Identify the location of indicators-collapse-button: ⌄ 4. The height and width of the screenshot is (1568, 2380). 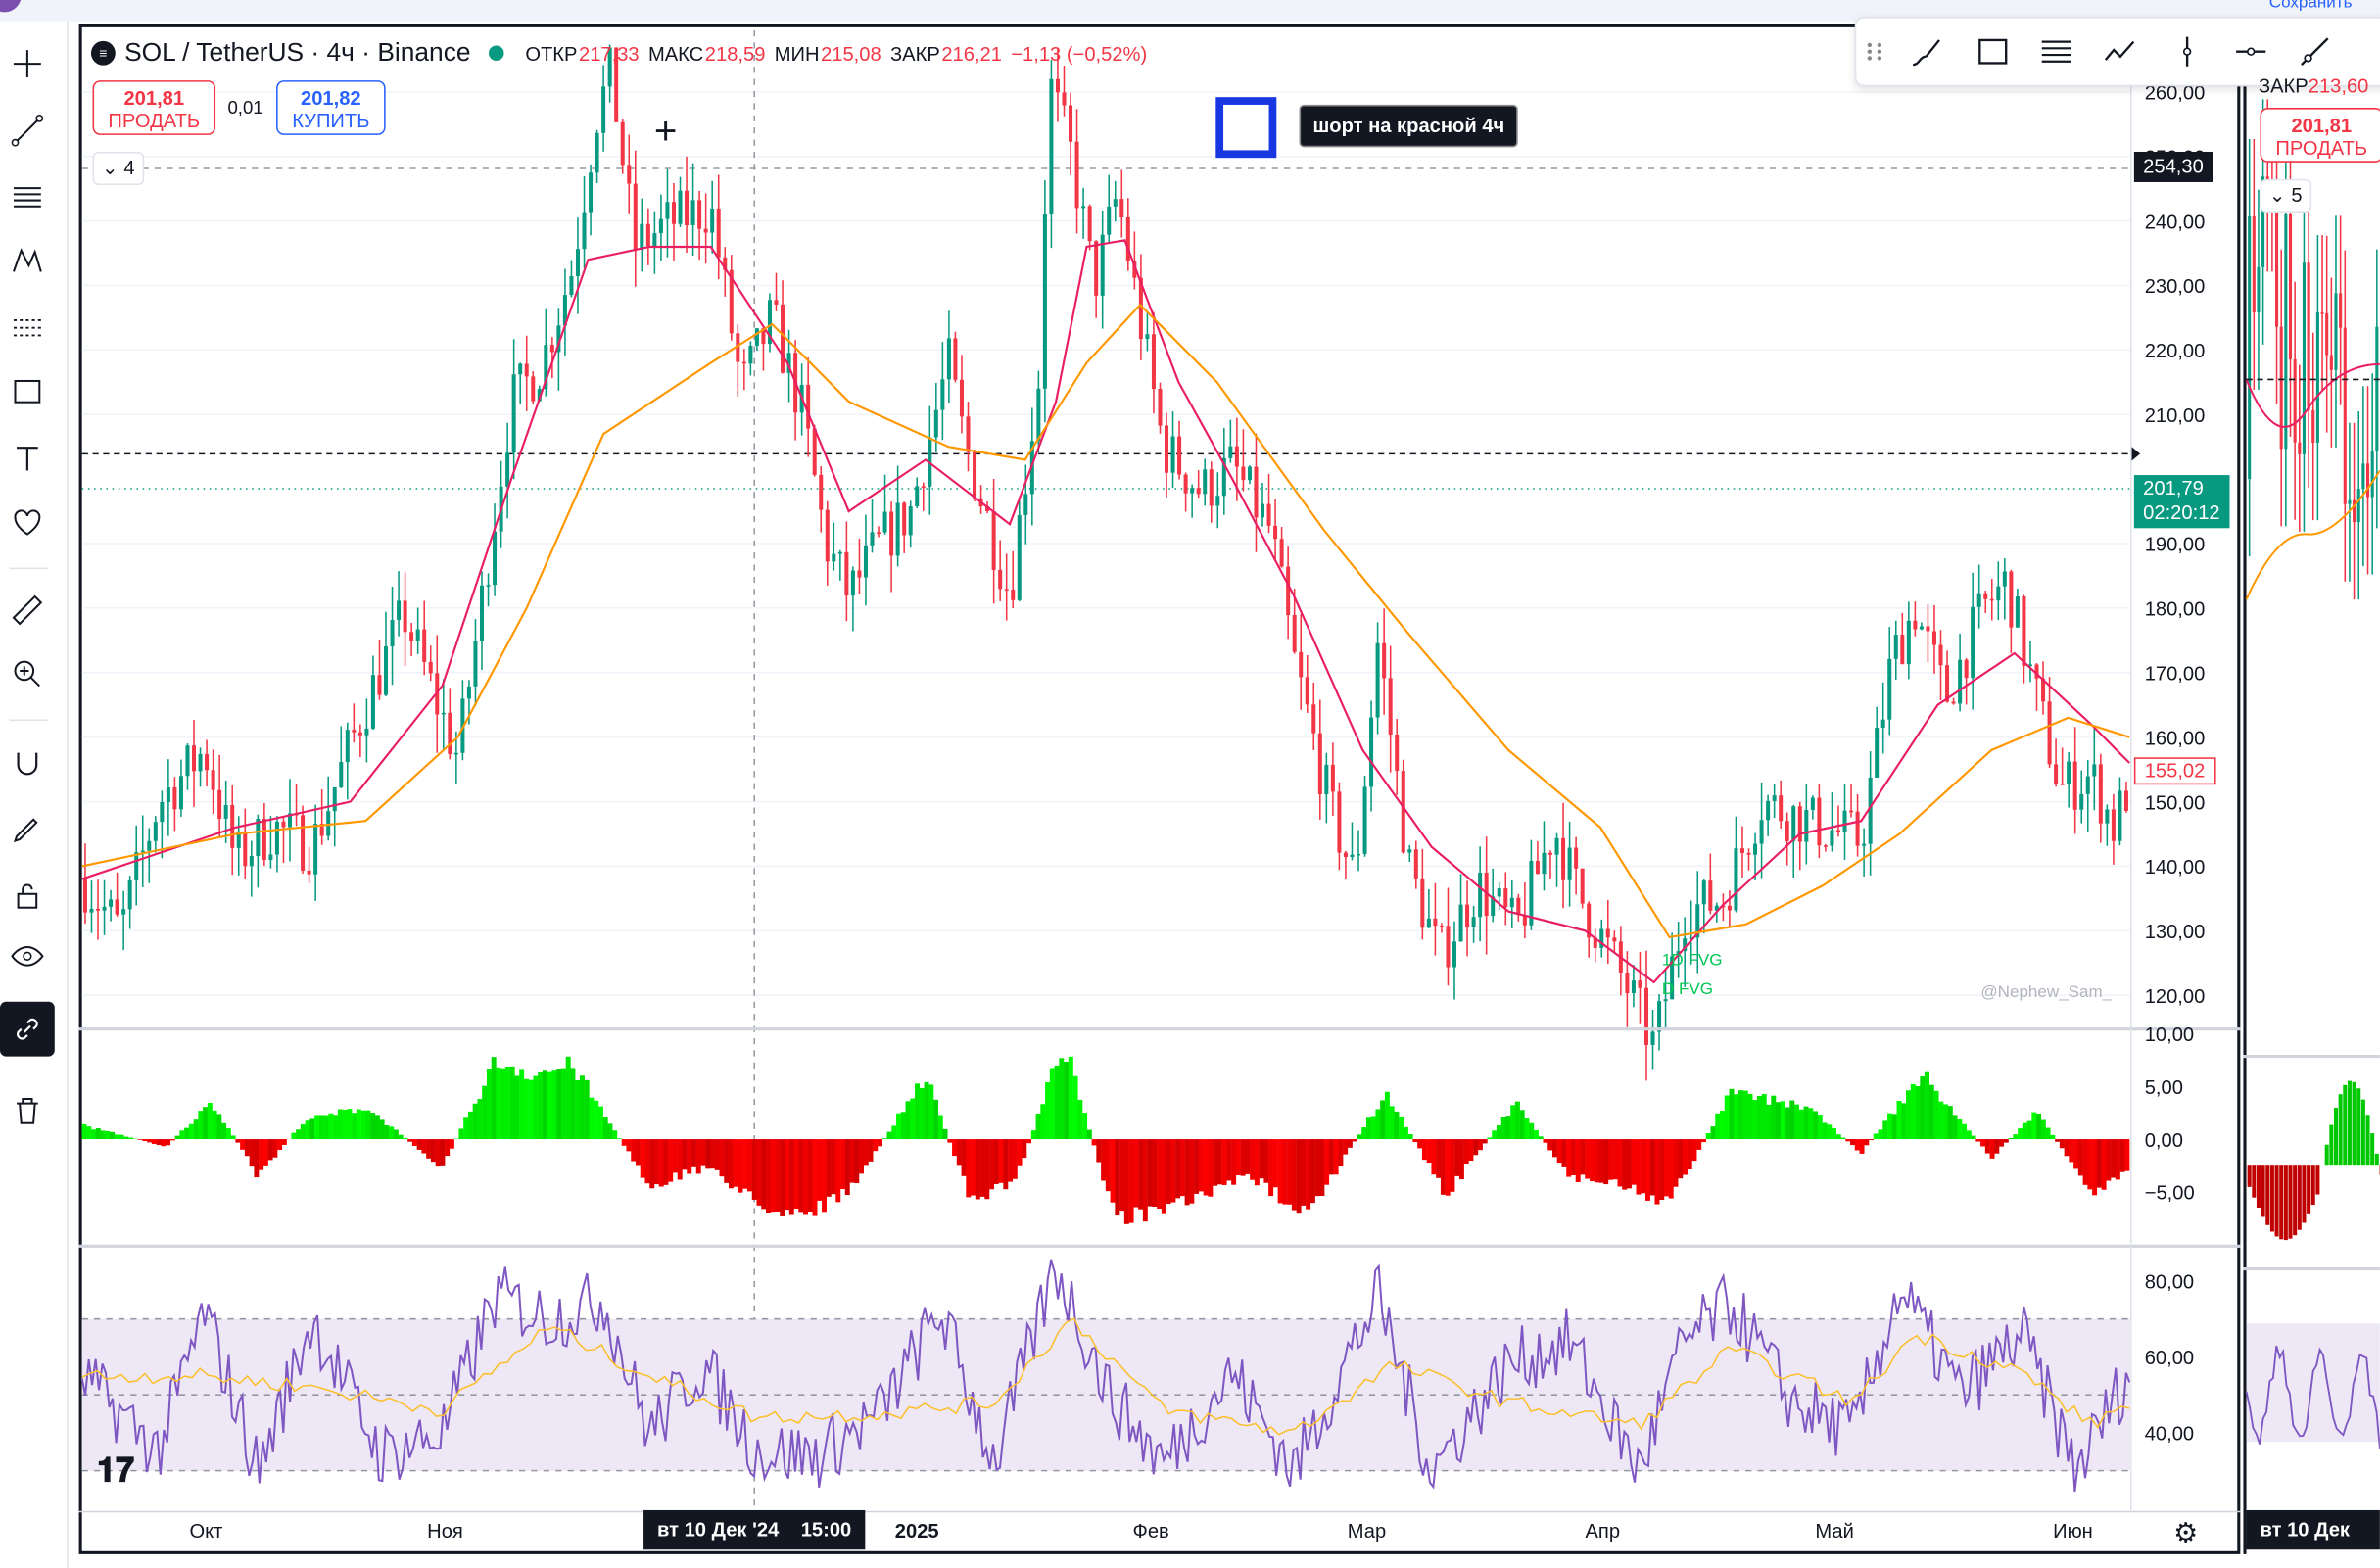
(118, 169).